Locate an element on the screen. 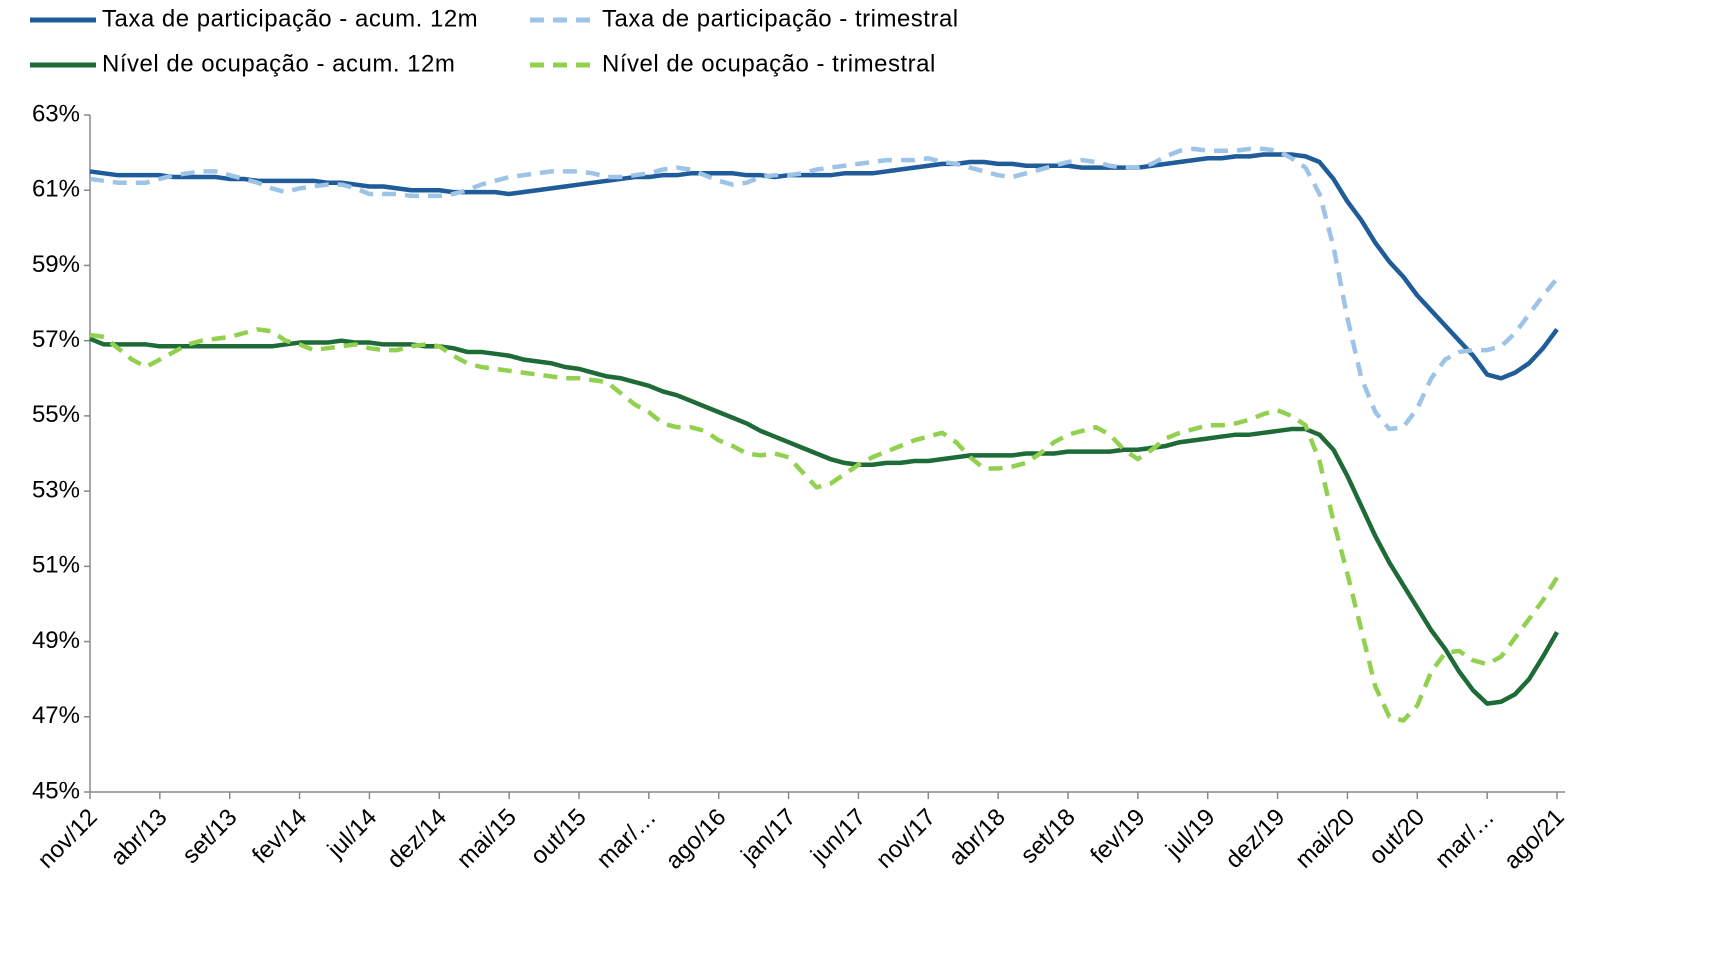 The width and height of the screenshot is (1712, 971). legend-label: Taxa de participação - trimestral is located at coordinates (780, 18).